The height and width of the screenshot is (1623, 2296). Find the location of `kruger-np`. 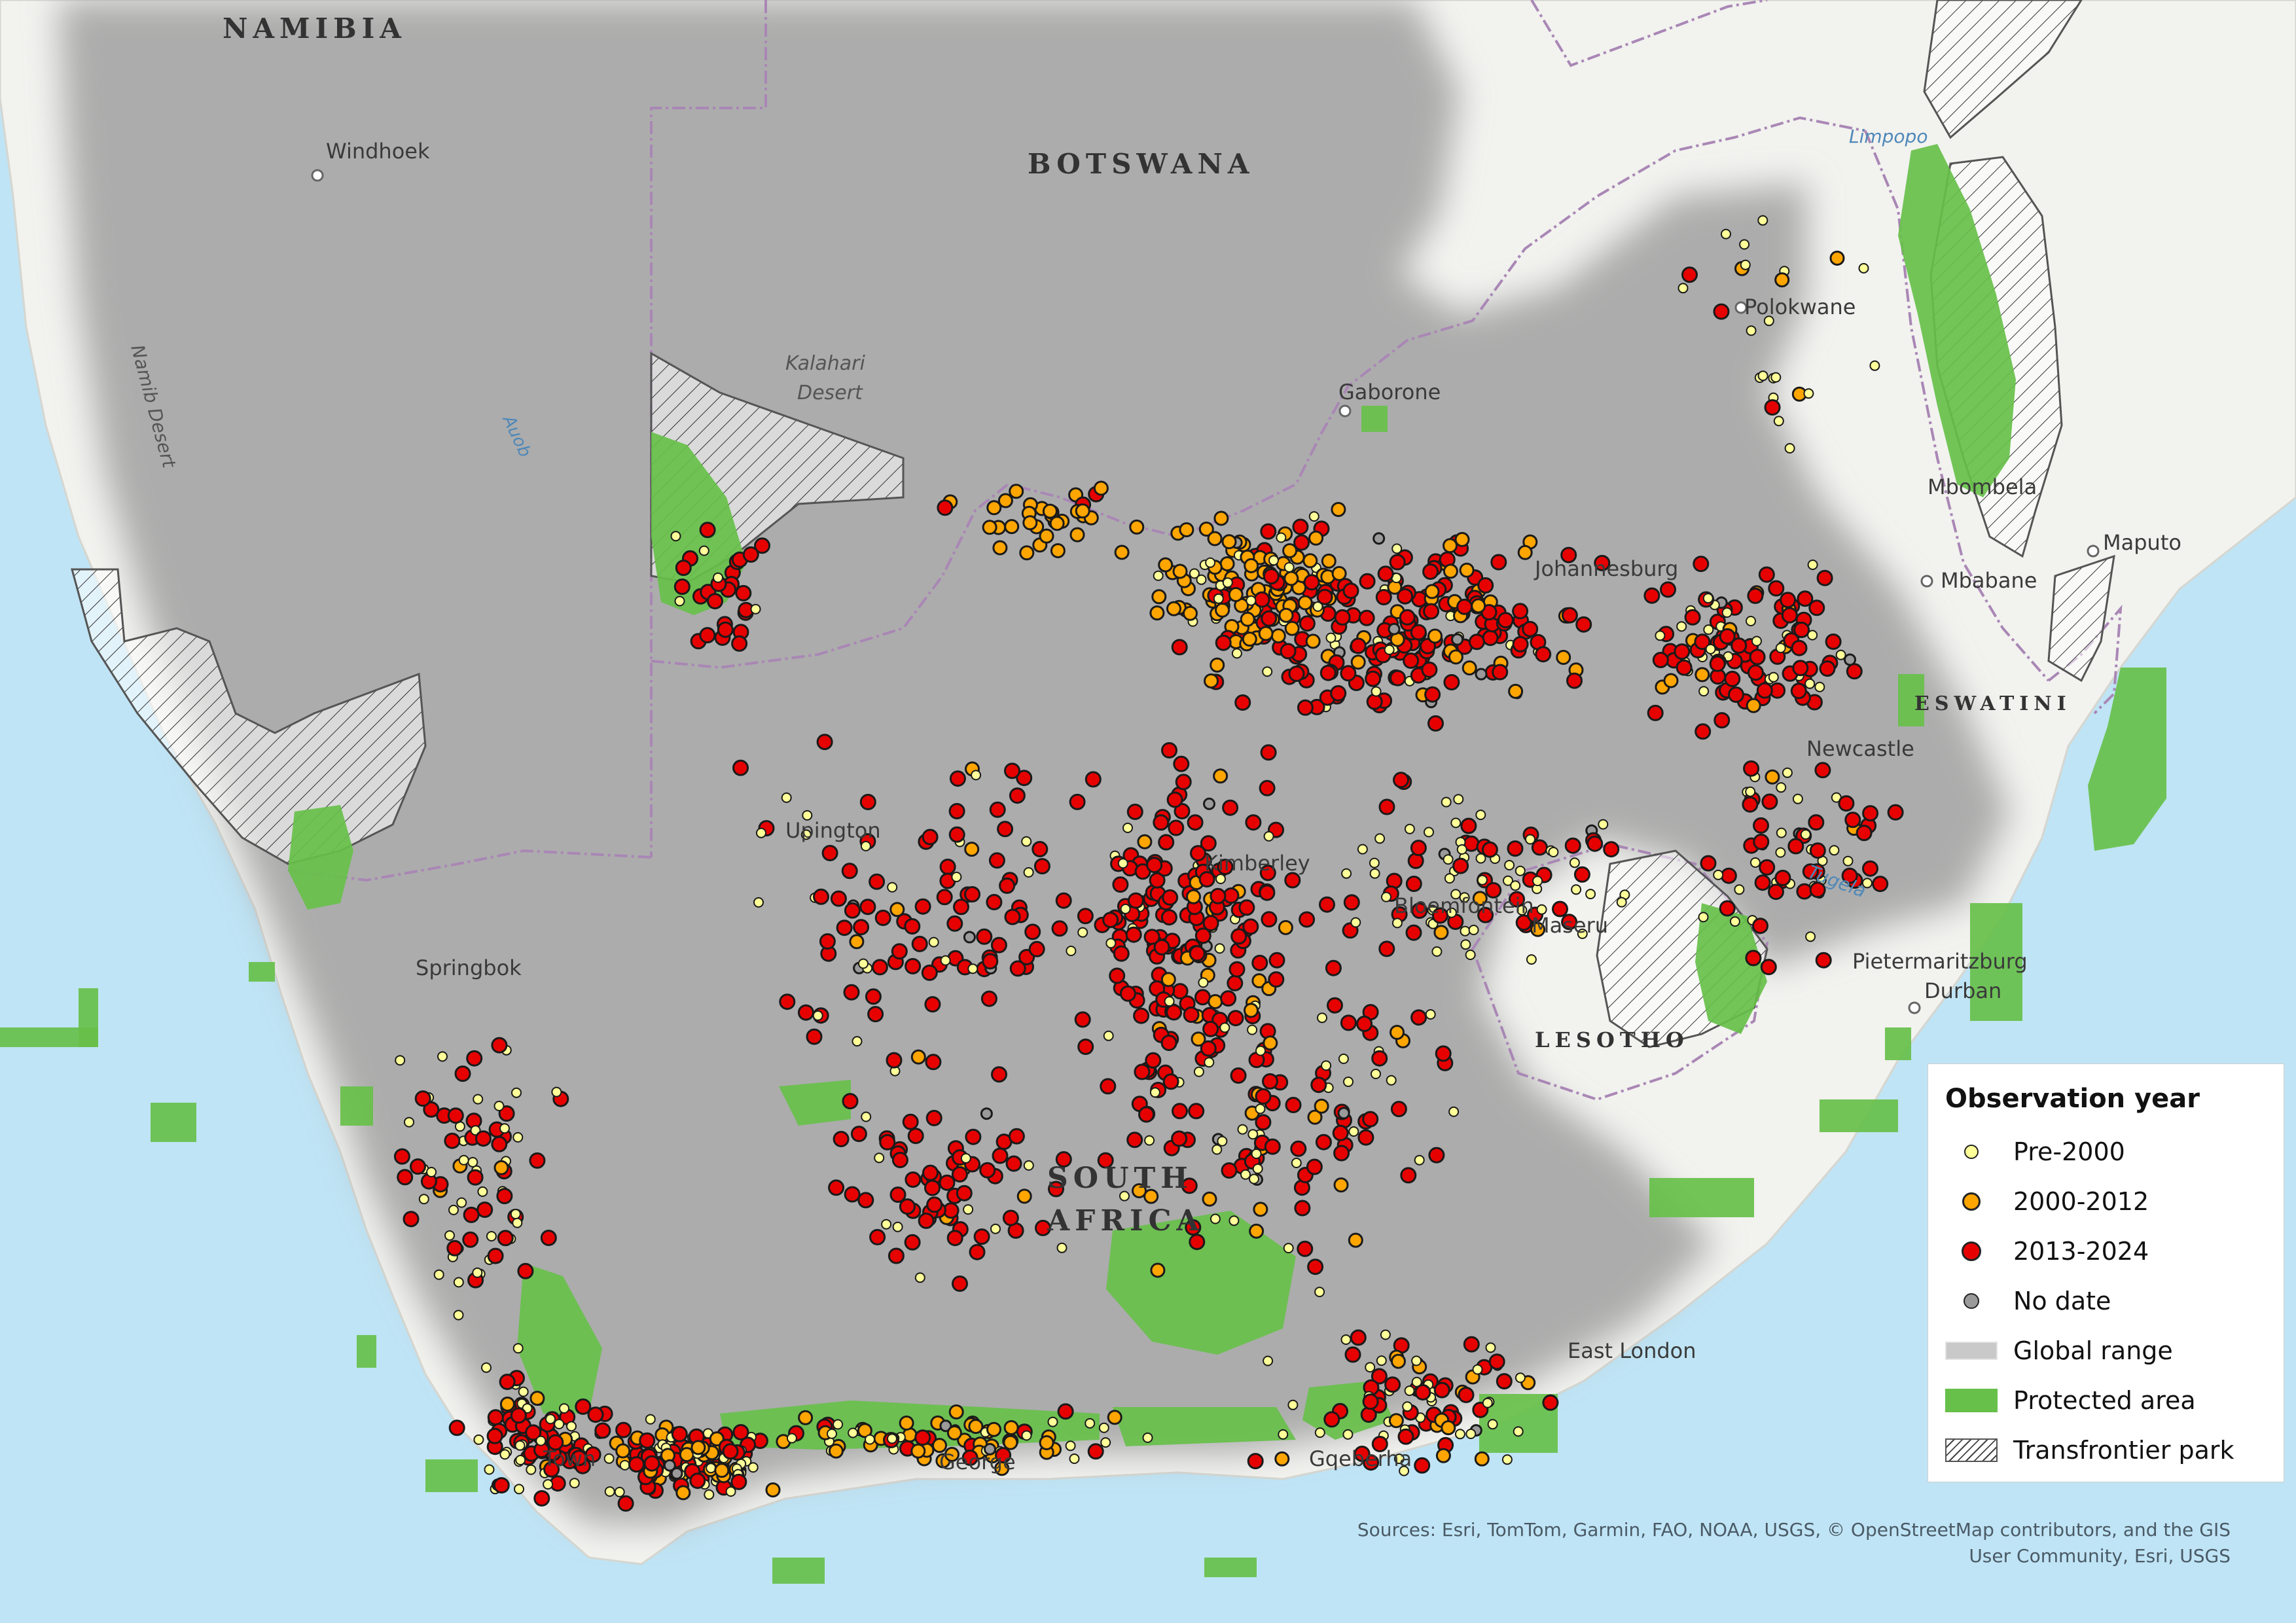

kruger-np is located at coordinates (1957, 320).